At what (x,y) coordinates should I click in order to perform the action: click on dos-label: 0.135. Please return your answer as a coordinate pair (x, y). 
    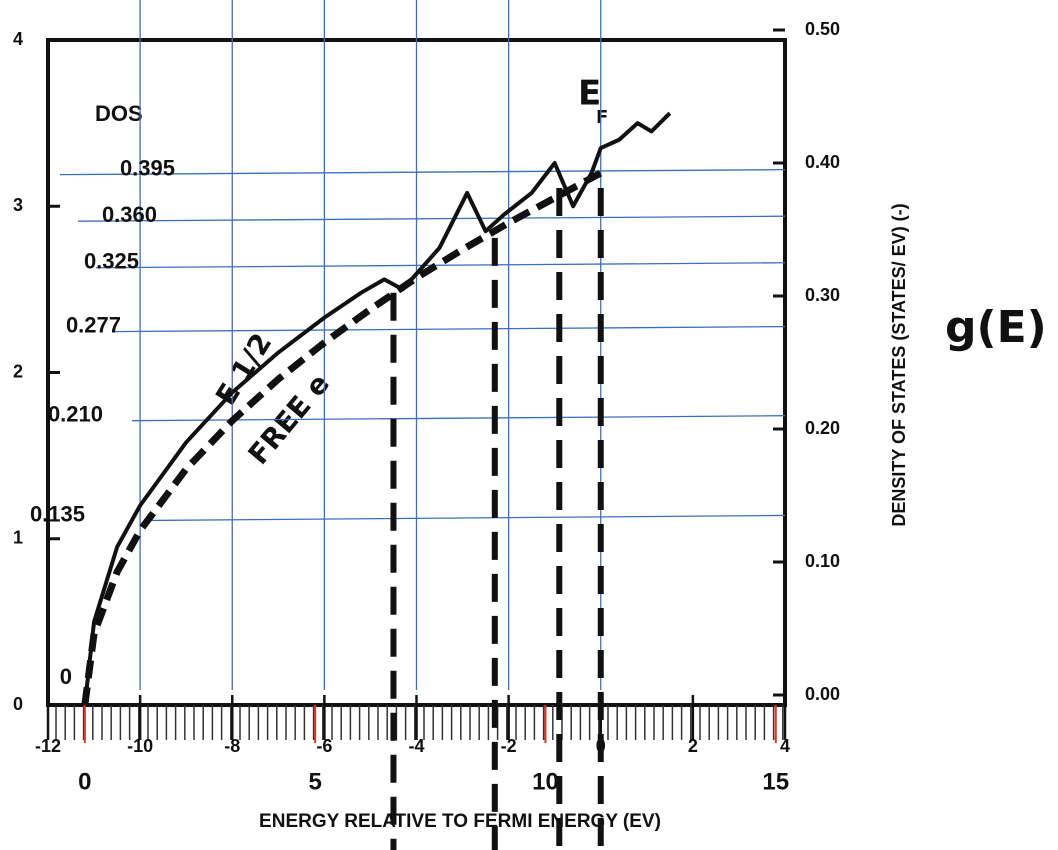
    Looking at the image, I should click on (57, 513).